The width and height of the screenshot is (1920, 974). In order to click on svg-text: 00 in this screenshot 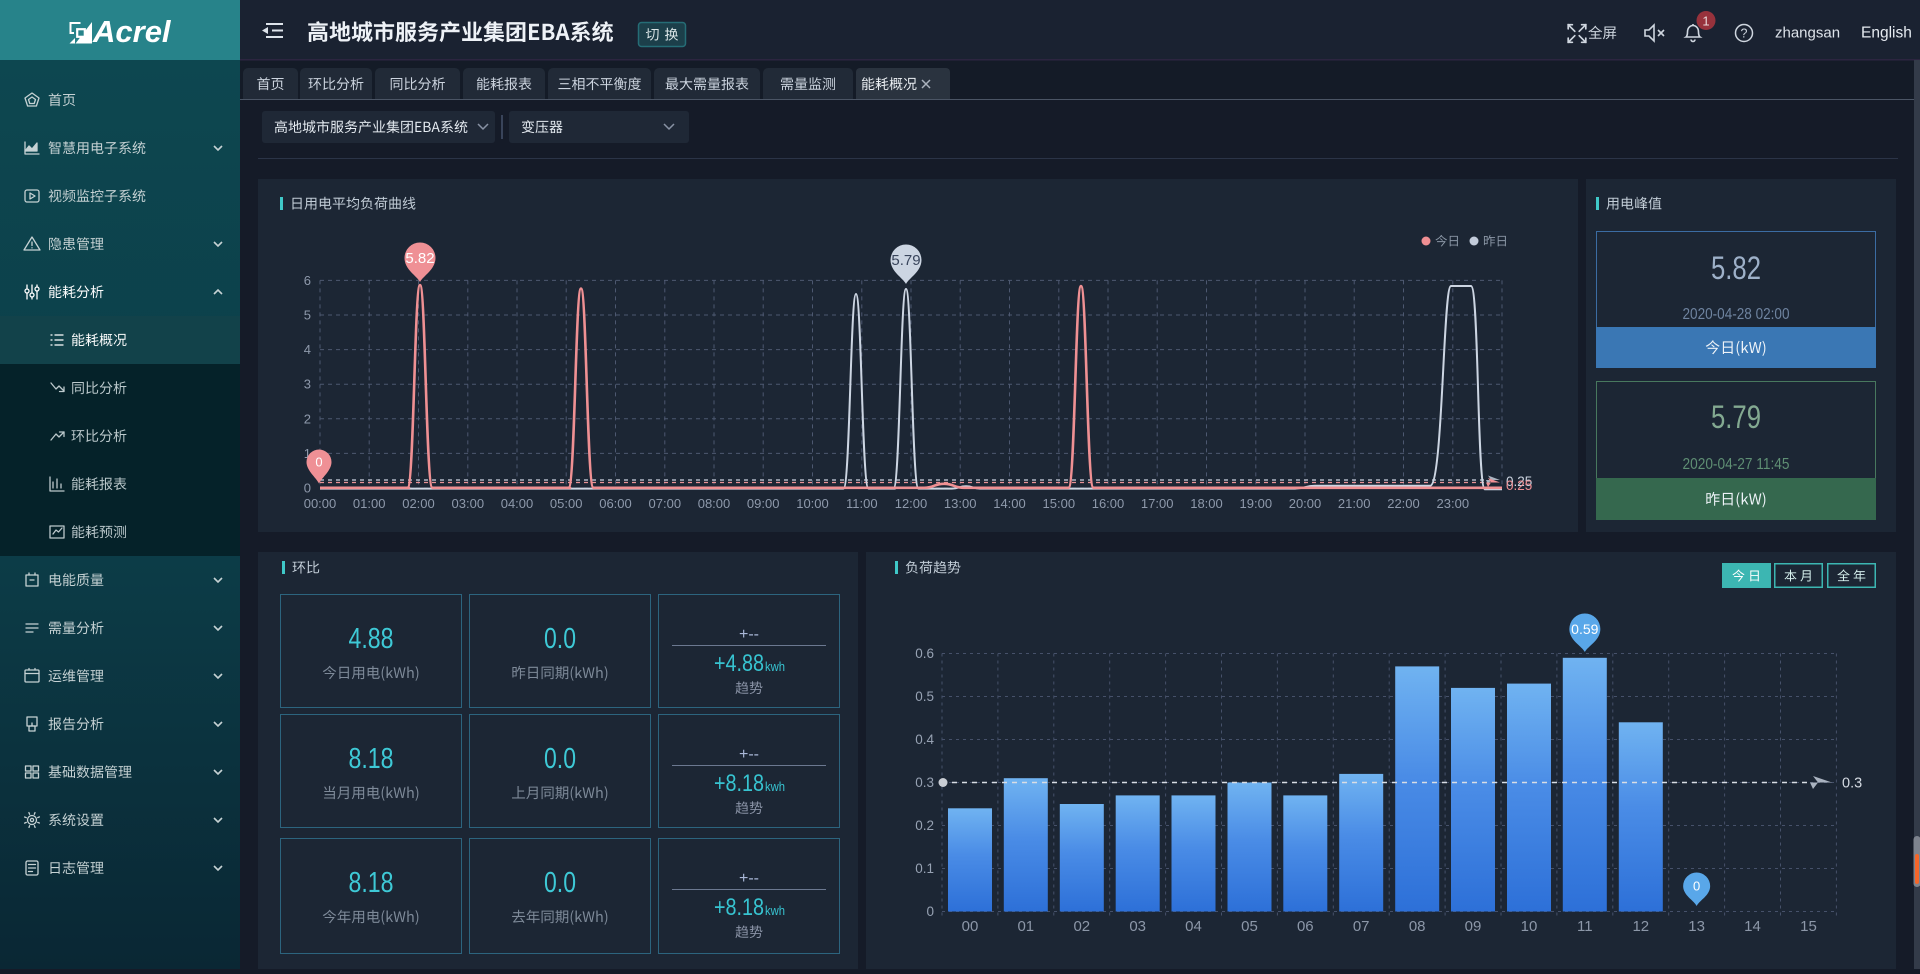, I will do `click(970, 926)`.